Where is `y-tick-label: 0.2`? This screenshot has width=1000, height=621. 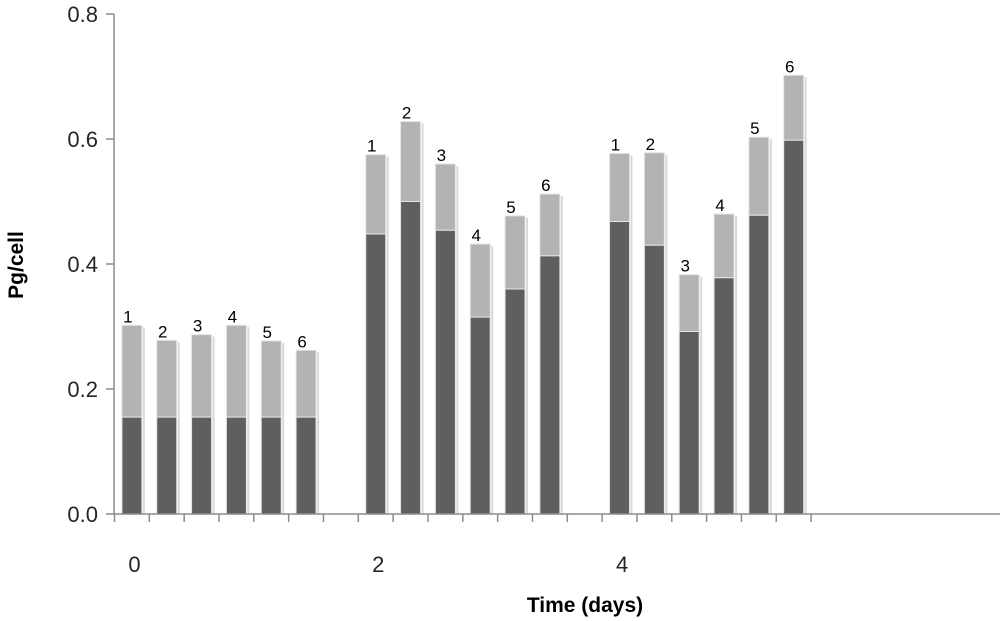
y-tick-label: 0.2 is located at coordinates (82, 389).